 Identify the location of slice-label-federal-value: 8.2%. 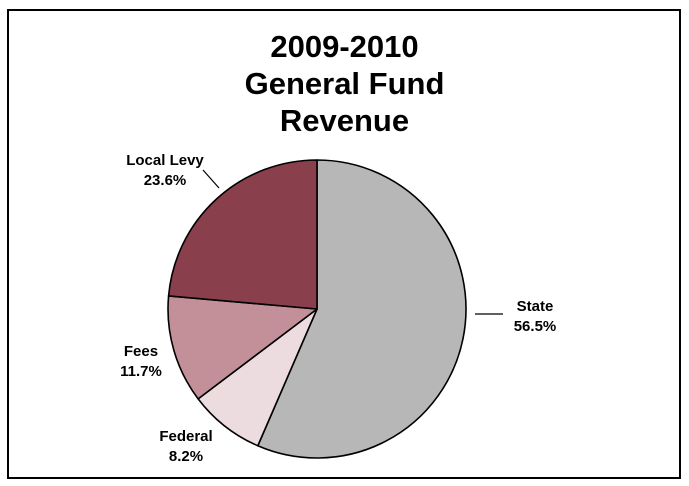
(186, 456).